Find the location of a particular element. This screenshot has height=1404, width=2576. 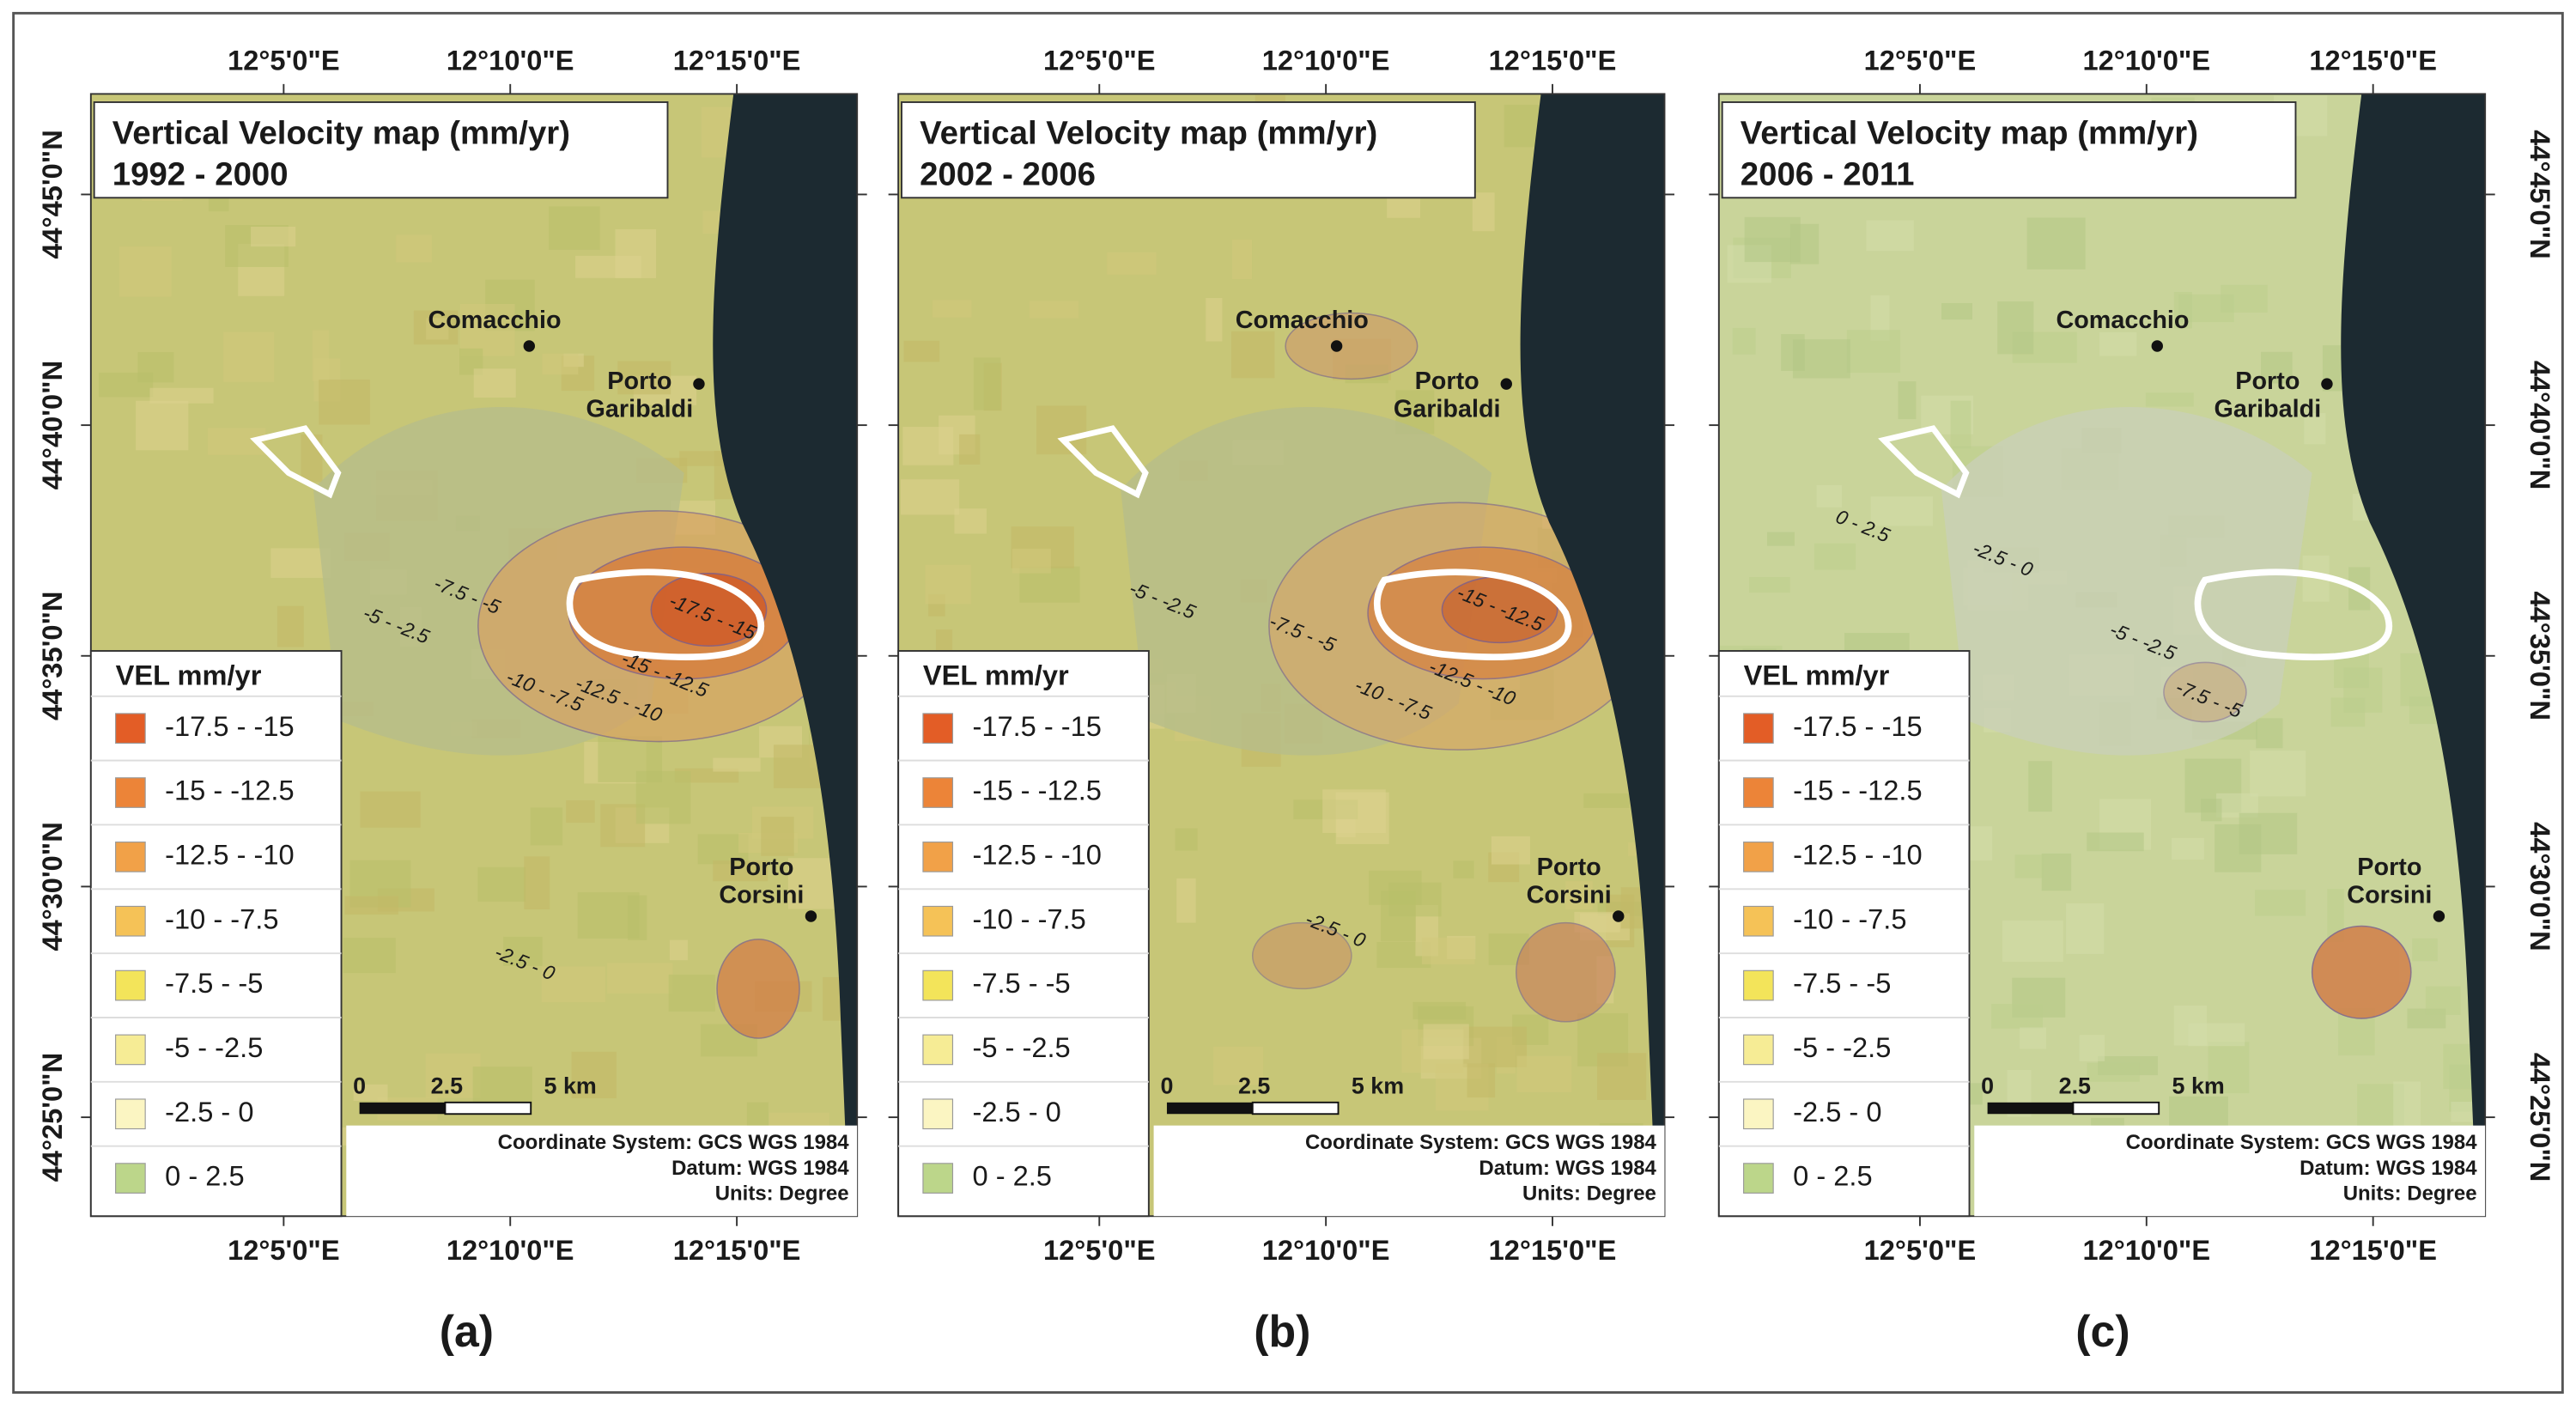

legend-label: -15 - -12.5 is located at coordinates (1858, 791).